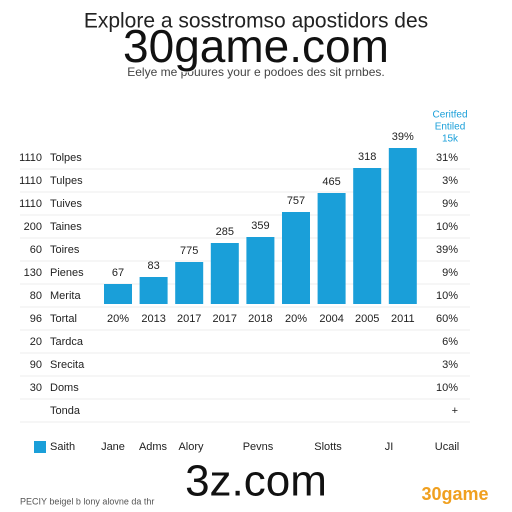 This screenshot has width=512, height=512. Describe the element at coordinates (153, 319) in the screenshot. I see `x-tick-label: 2013` at that location.